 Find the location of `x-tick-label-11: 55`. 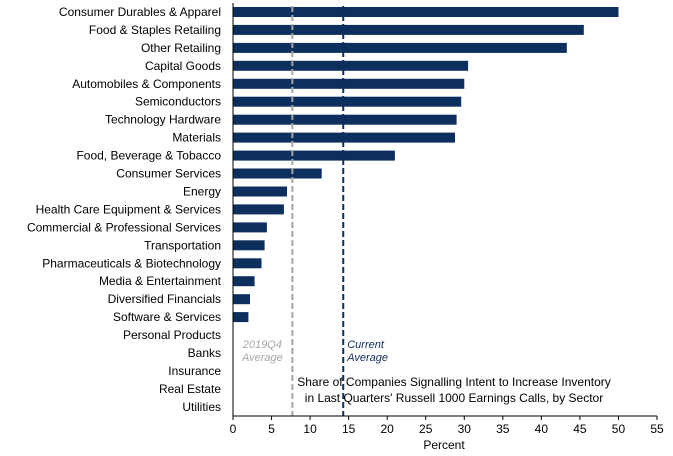

x-tick-label-11: 55 is located at coordinates (657, 429).